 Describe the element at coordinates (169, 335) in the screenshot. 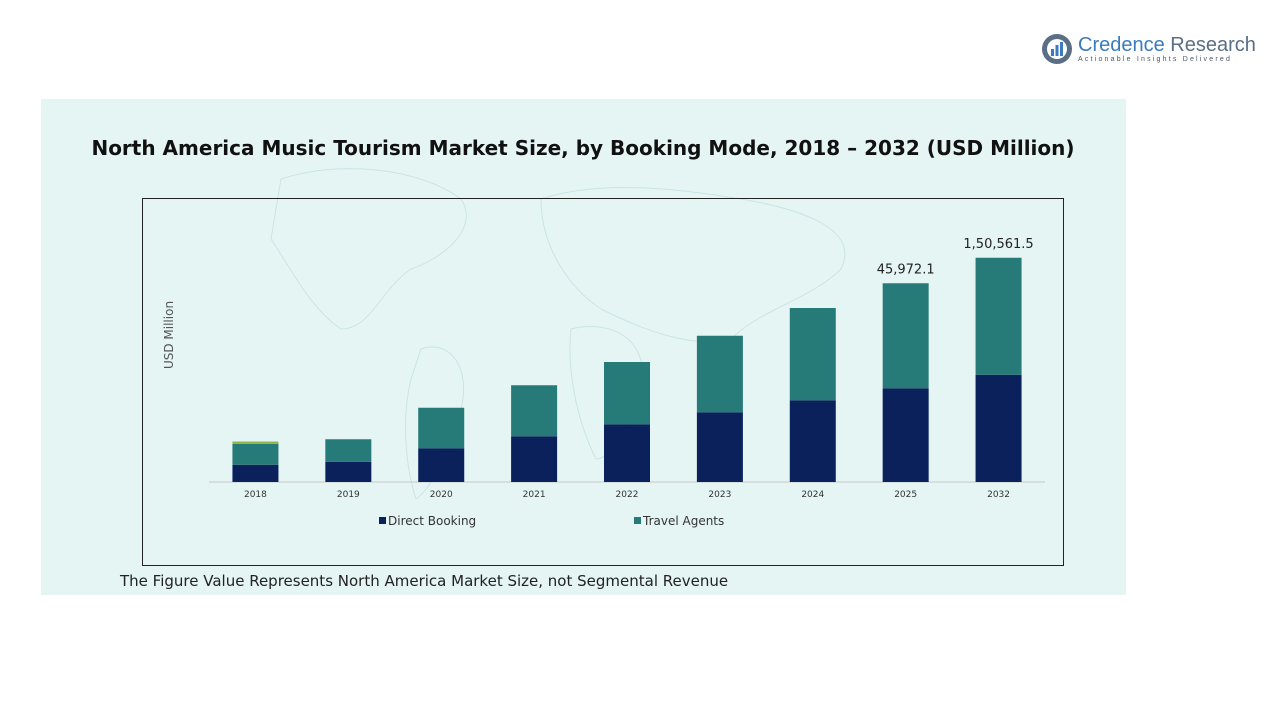

I see `y-axis-label: USD Million` at that location.